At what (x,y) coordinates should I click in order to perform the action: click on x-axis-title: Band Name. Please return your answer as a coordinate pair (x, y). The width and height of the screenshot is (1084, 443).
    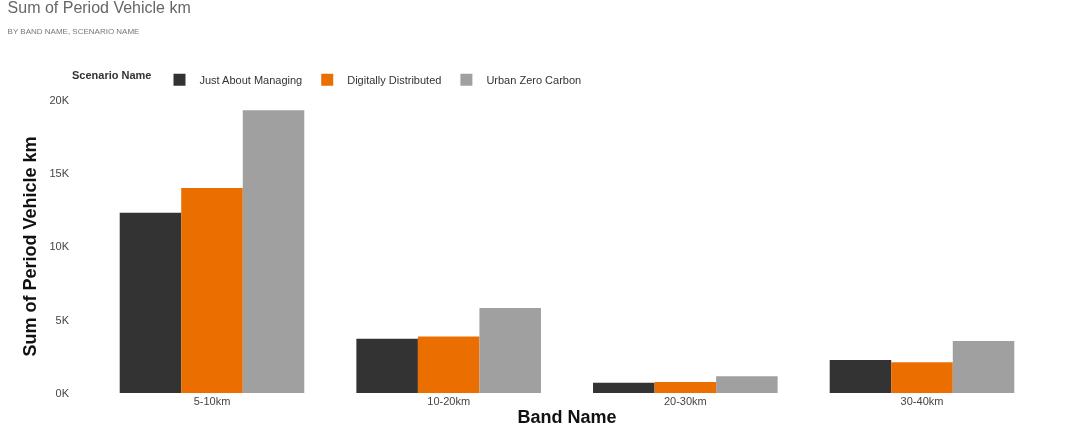
    Looking at the image, I should click on (567, 417).